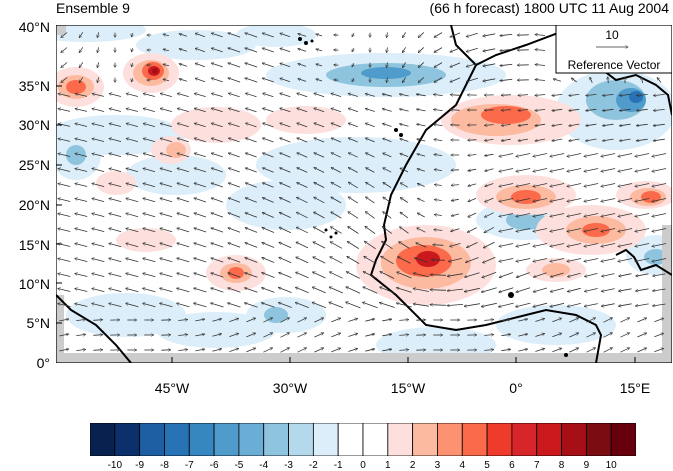 The height and width of the screenshot is (471, 673). Describe the element at coordinates (363, 465) in the screenshot. I see `colorbar-label: 0` at that location.